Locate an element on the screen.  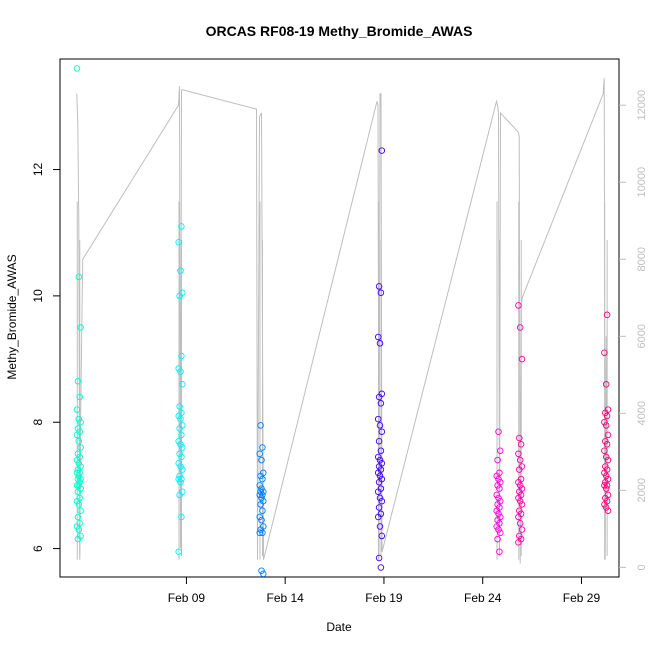
series-rf11 is located at coordinates (380, 359).